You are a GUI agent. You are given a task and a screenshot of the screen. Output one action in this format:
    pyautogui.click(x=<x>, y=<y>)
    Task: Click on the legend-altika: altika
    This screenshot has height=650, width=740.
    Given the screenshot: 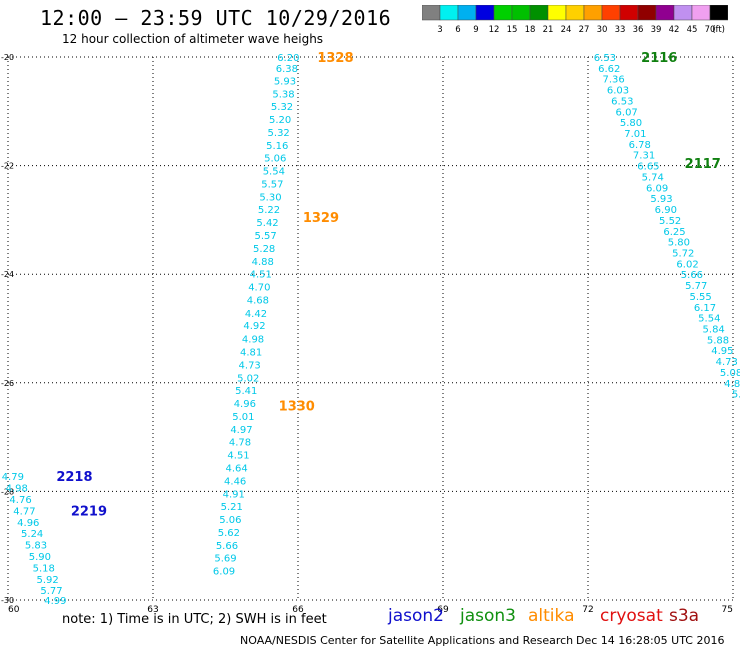 What is the action you would take?
    pyautogui.click(x=551, y=616)
    